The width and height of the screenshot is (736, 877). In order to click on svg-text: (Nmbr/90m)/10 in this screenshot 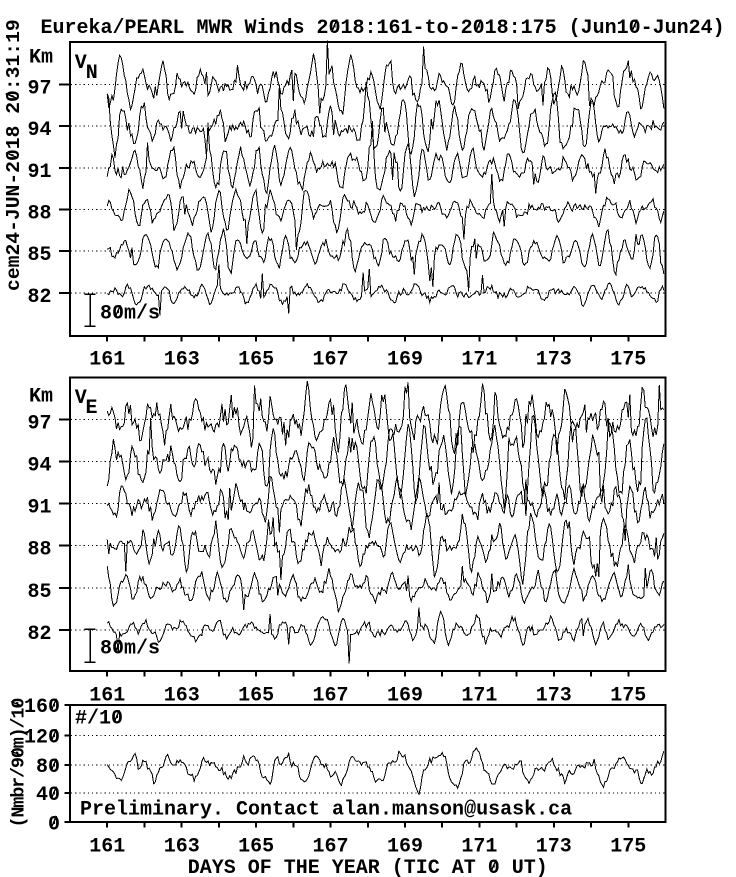, I will do `click(18, 763)`.